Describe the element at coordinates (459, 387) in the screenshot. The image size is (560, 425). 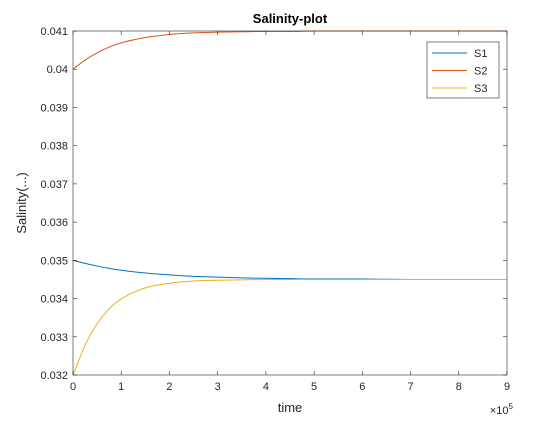
I see `x-tick-label: 8` at that location.